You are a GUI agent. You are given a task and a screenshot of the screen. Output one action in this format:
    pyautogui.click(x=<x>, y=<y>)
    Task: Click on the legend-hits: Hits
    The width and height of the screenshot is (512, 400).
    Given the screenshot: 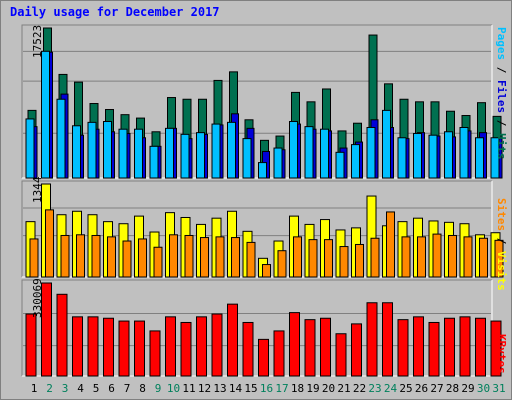 What is the action you would take?
    pyautogui.click(x=501, y=146)
    